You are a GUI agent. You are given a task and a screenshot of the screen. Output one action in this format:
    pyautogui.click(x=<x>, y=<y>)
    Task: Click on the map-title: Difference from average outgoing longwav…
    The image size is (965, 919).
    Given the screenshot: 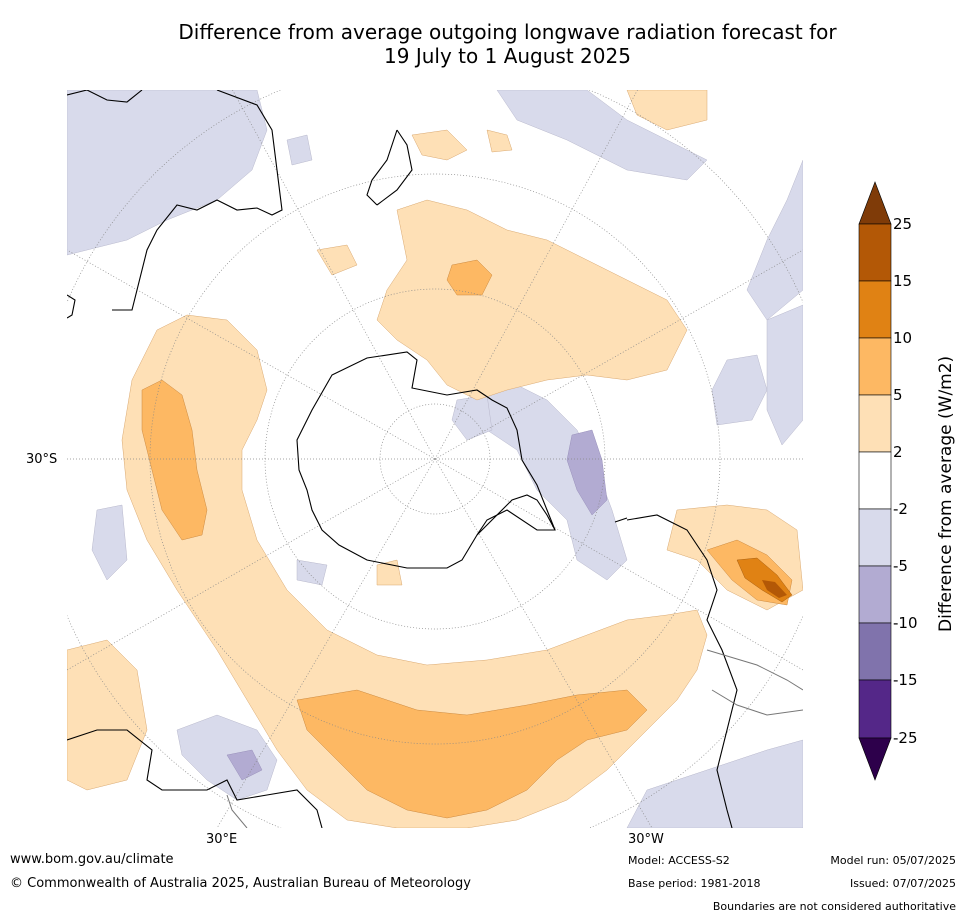 What is the action you would take?
    pyautogui.click(x=507, y=44)
    